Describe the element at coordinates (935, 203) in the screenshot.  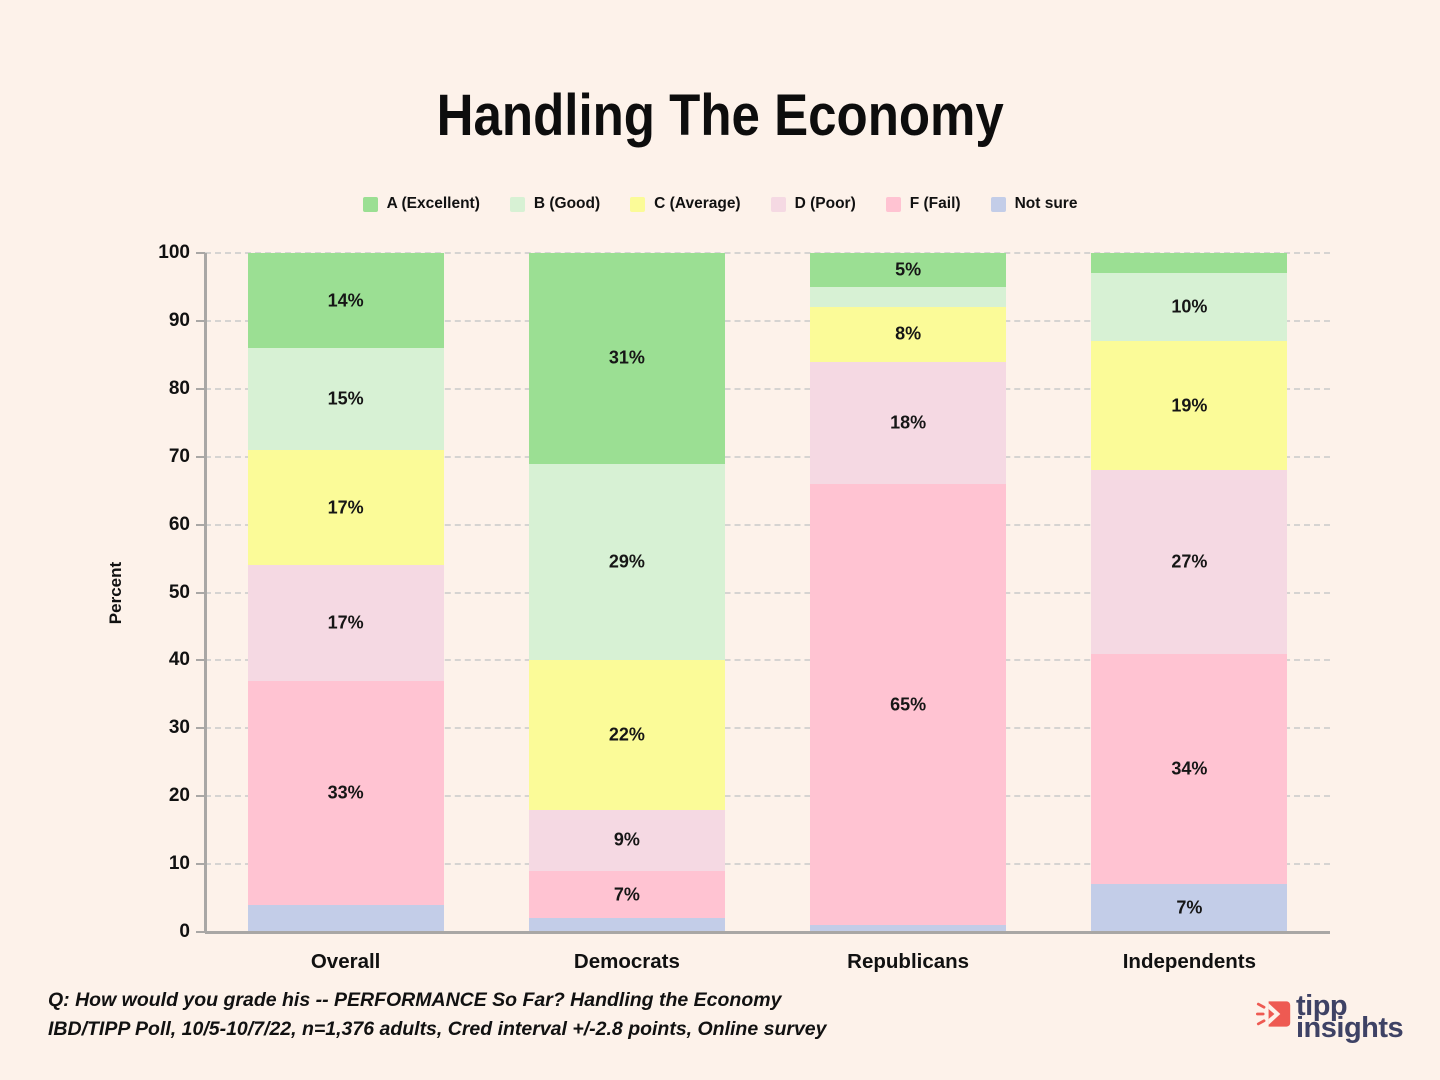
I see `legend-label: F (Fail)` at that location.